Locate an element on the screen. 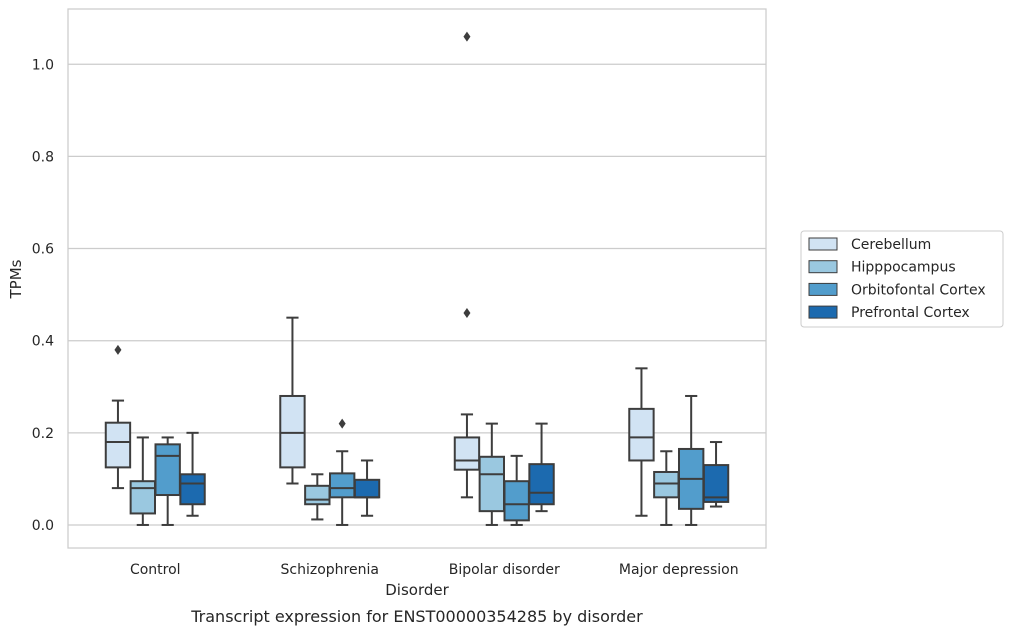  x-tick-label: Schizophrenia is located at coordinates (330, 570).